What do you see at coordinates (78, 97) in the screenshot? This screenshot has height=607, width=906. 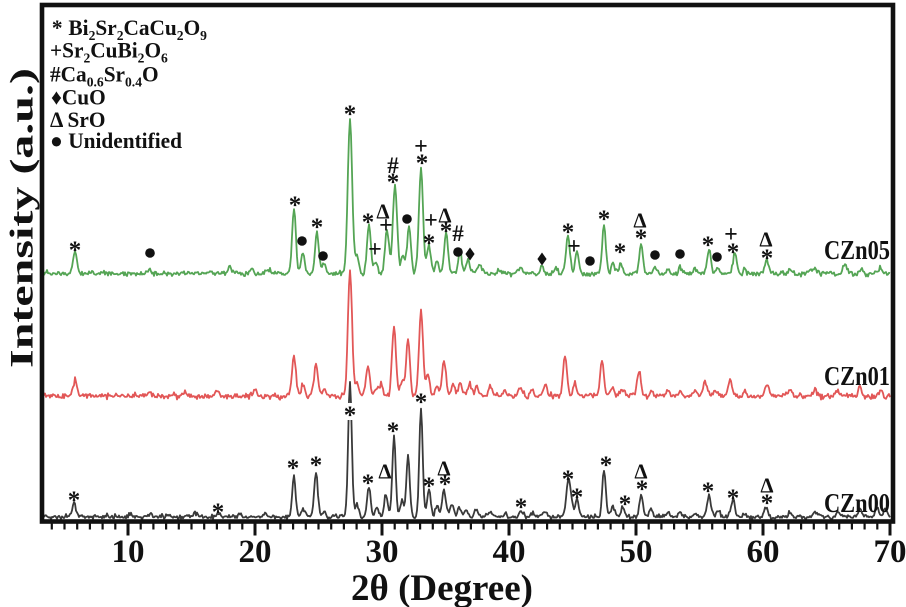 I see `svg-text: ♦CuO` at bounding box center [78, 97].